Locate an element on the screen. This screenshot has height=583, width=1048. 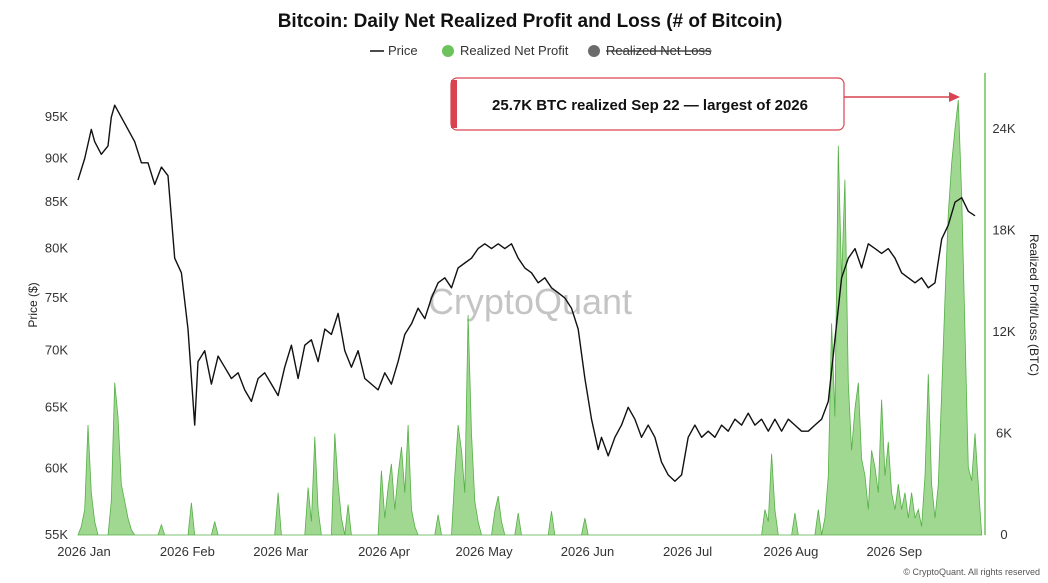
y-right-tick-label: 12K is located at coordinates (1003, 331).